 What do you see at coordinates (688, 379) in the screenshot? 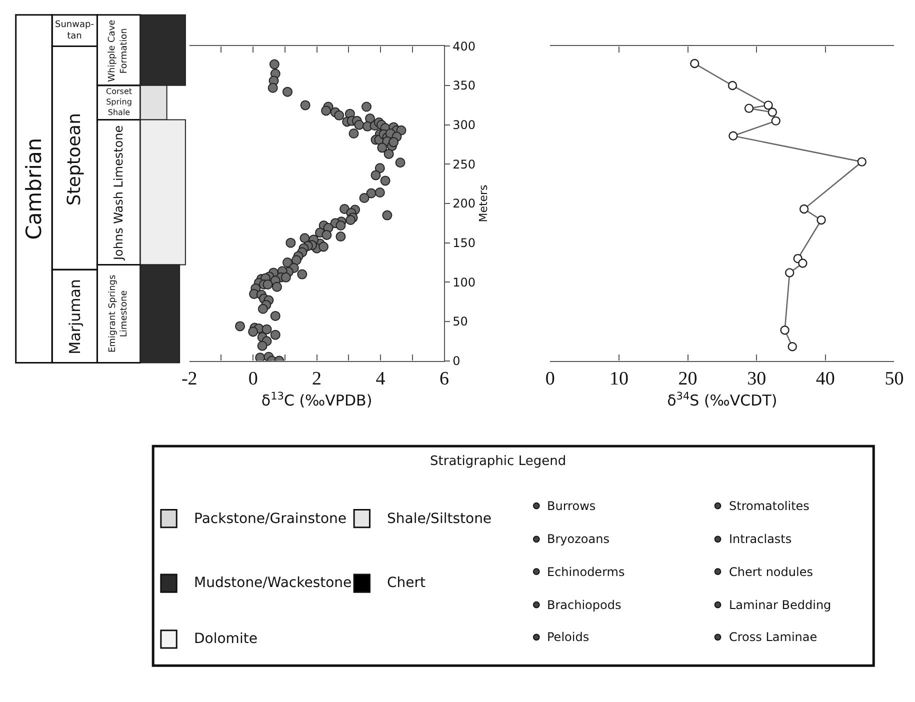
I see `x-tick-label: 20` at bounding box center [688, 379].